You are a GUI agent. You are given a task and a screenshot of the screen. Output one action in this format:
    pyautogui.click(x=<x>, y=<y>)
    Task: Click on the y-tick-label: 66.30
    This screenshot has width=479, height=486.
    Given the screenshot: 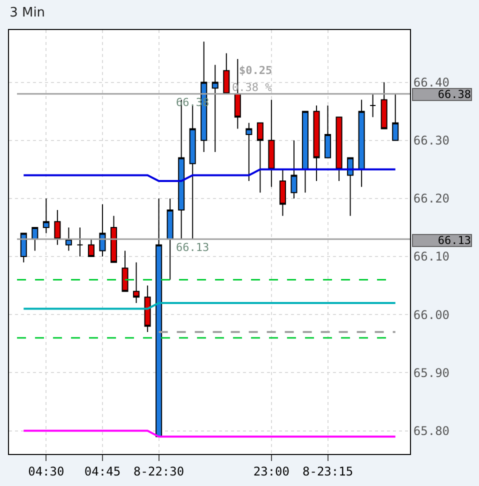 What is the action you would take?
    pyautogui.click(x=431, y=141)
    